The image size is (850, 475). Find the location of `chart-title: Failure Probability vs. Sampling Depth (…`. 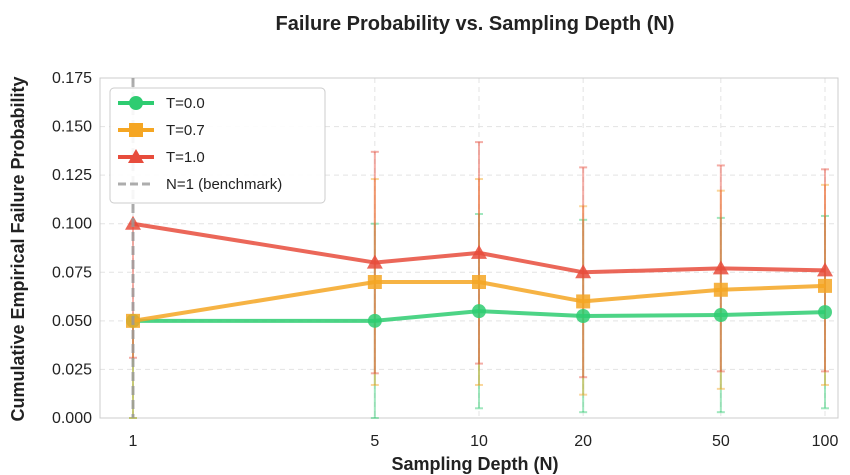

chart-title: Failure Probability vs. Sampling Depth (… is located at coordinates (475, 24).